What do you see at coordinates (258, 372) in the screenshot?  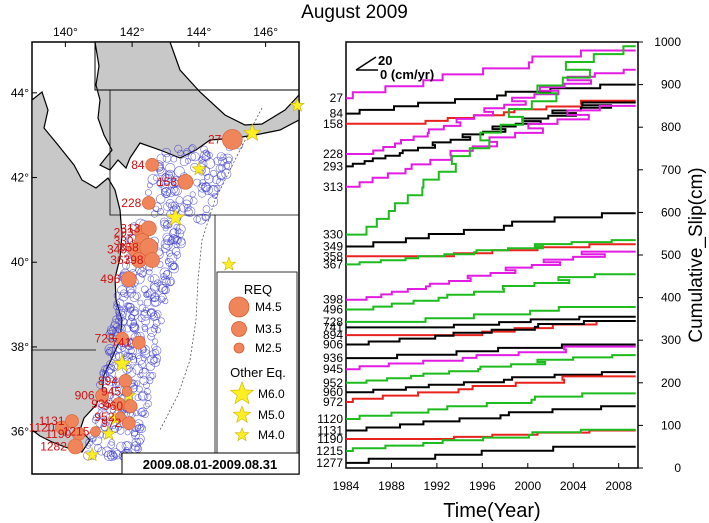 I see `legend-other-title: Other Eq.` at bounding box center [258, 372].